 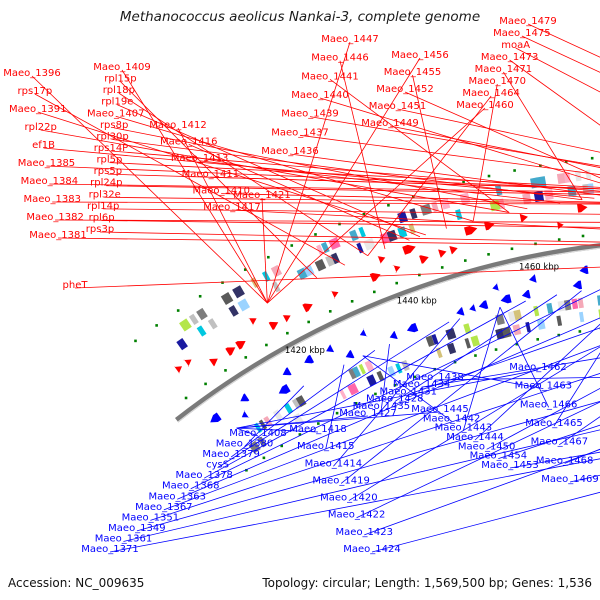 What do you see at coordinates (509, 465) in the screenshot?
I see `gene-label: Maeo_1453` at bounding box center [509, 465].